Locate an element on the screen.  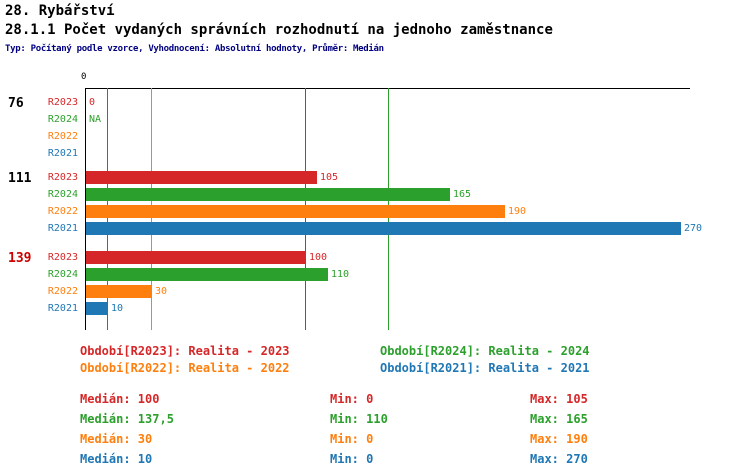
stat-min-r2022: Min: 0 is located at coordinates (352, 439).